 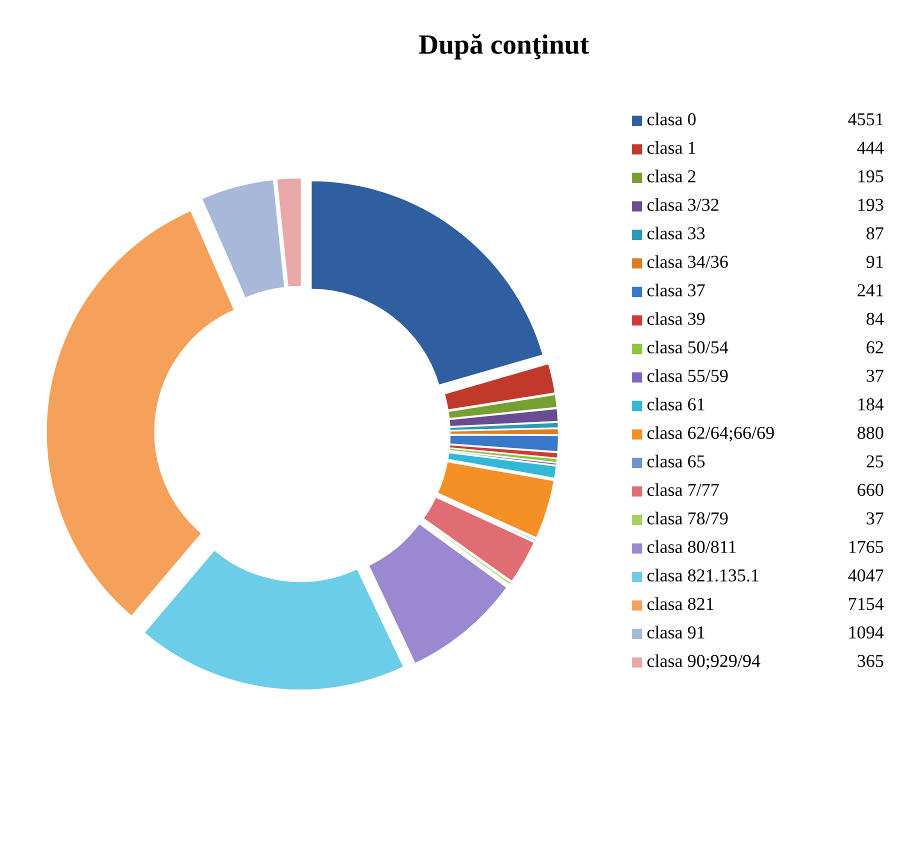 What do you see at coordinates (710, 434) in the screenshot?
I see `legend-label: clasa 62/64;66/69` at bounding box center [710, 434].